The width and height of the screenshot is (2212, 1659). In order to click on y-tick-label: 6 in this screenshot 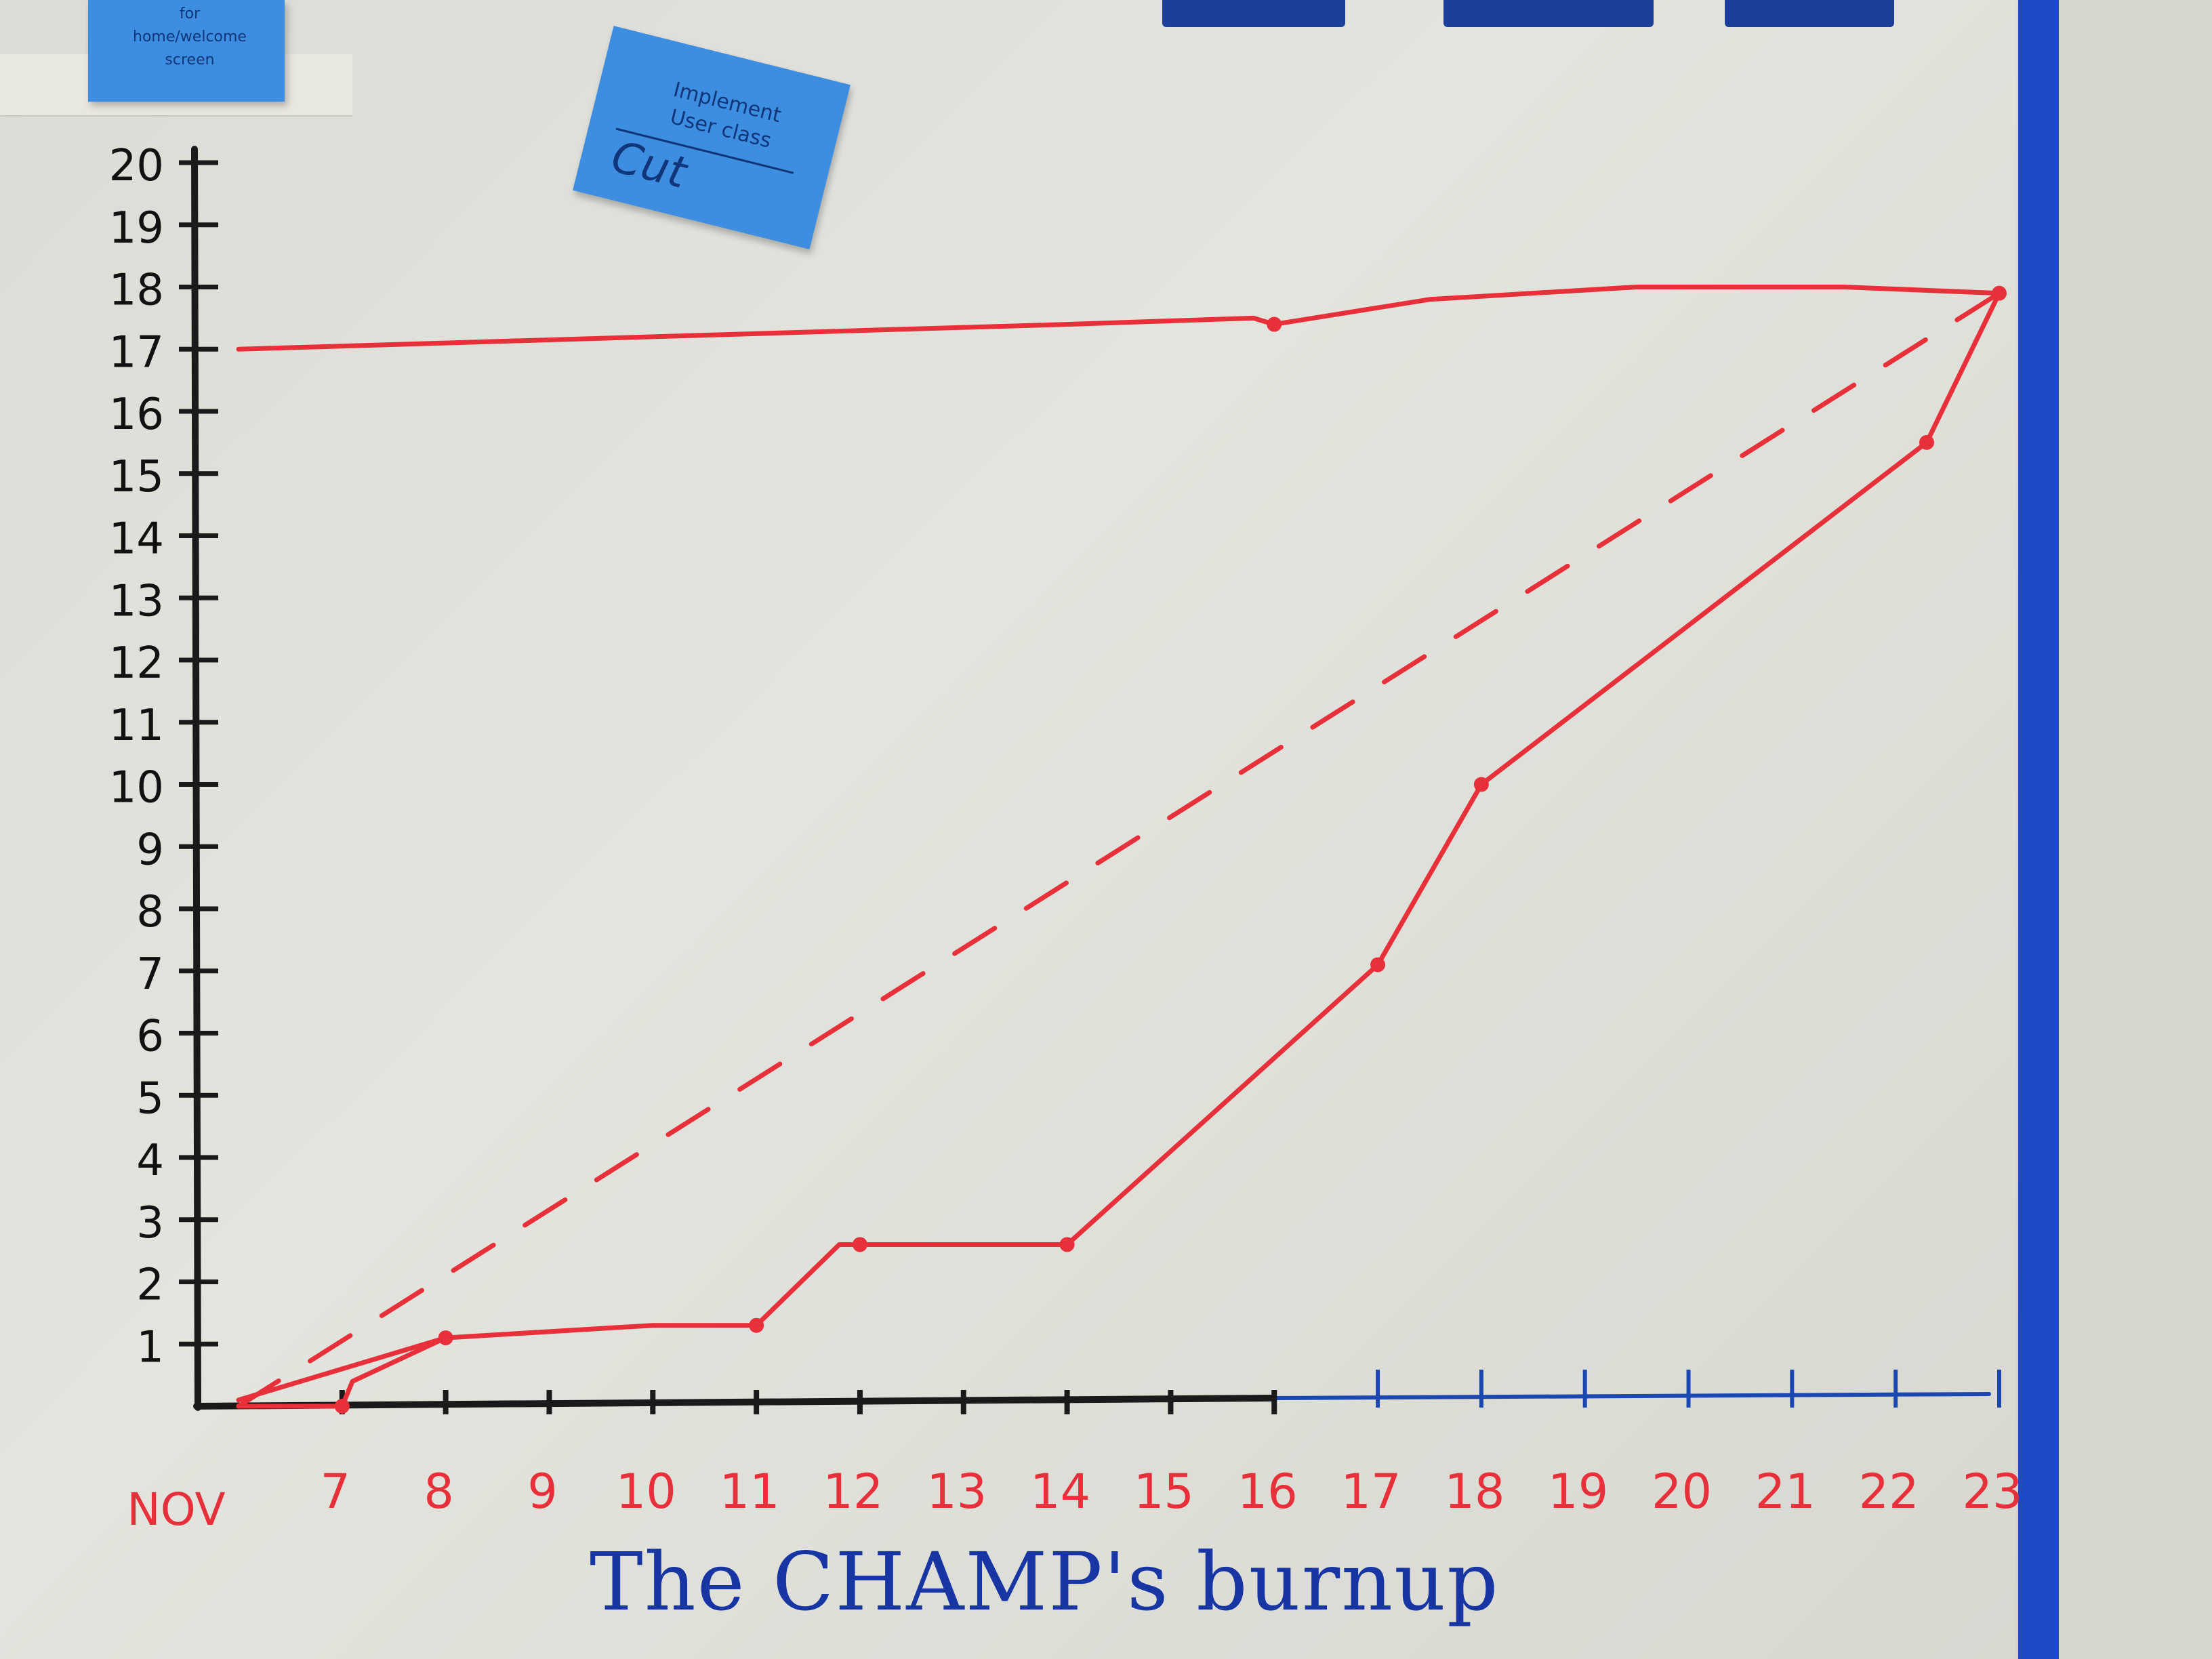, I will do `click(150, 1037)`.